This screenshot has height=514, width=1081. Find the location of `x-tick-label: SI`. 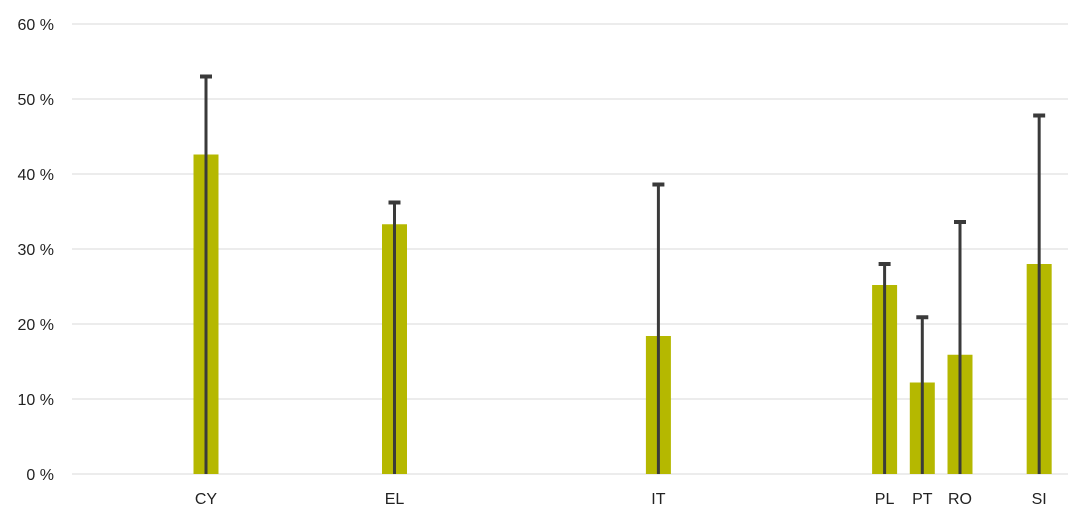

x-tick-label: SI is located at coordinates (1039, 499).